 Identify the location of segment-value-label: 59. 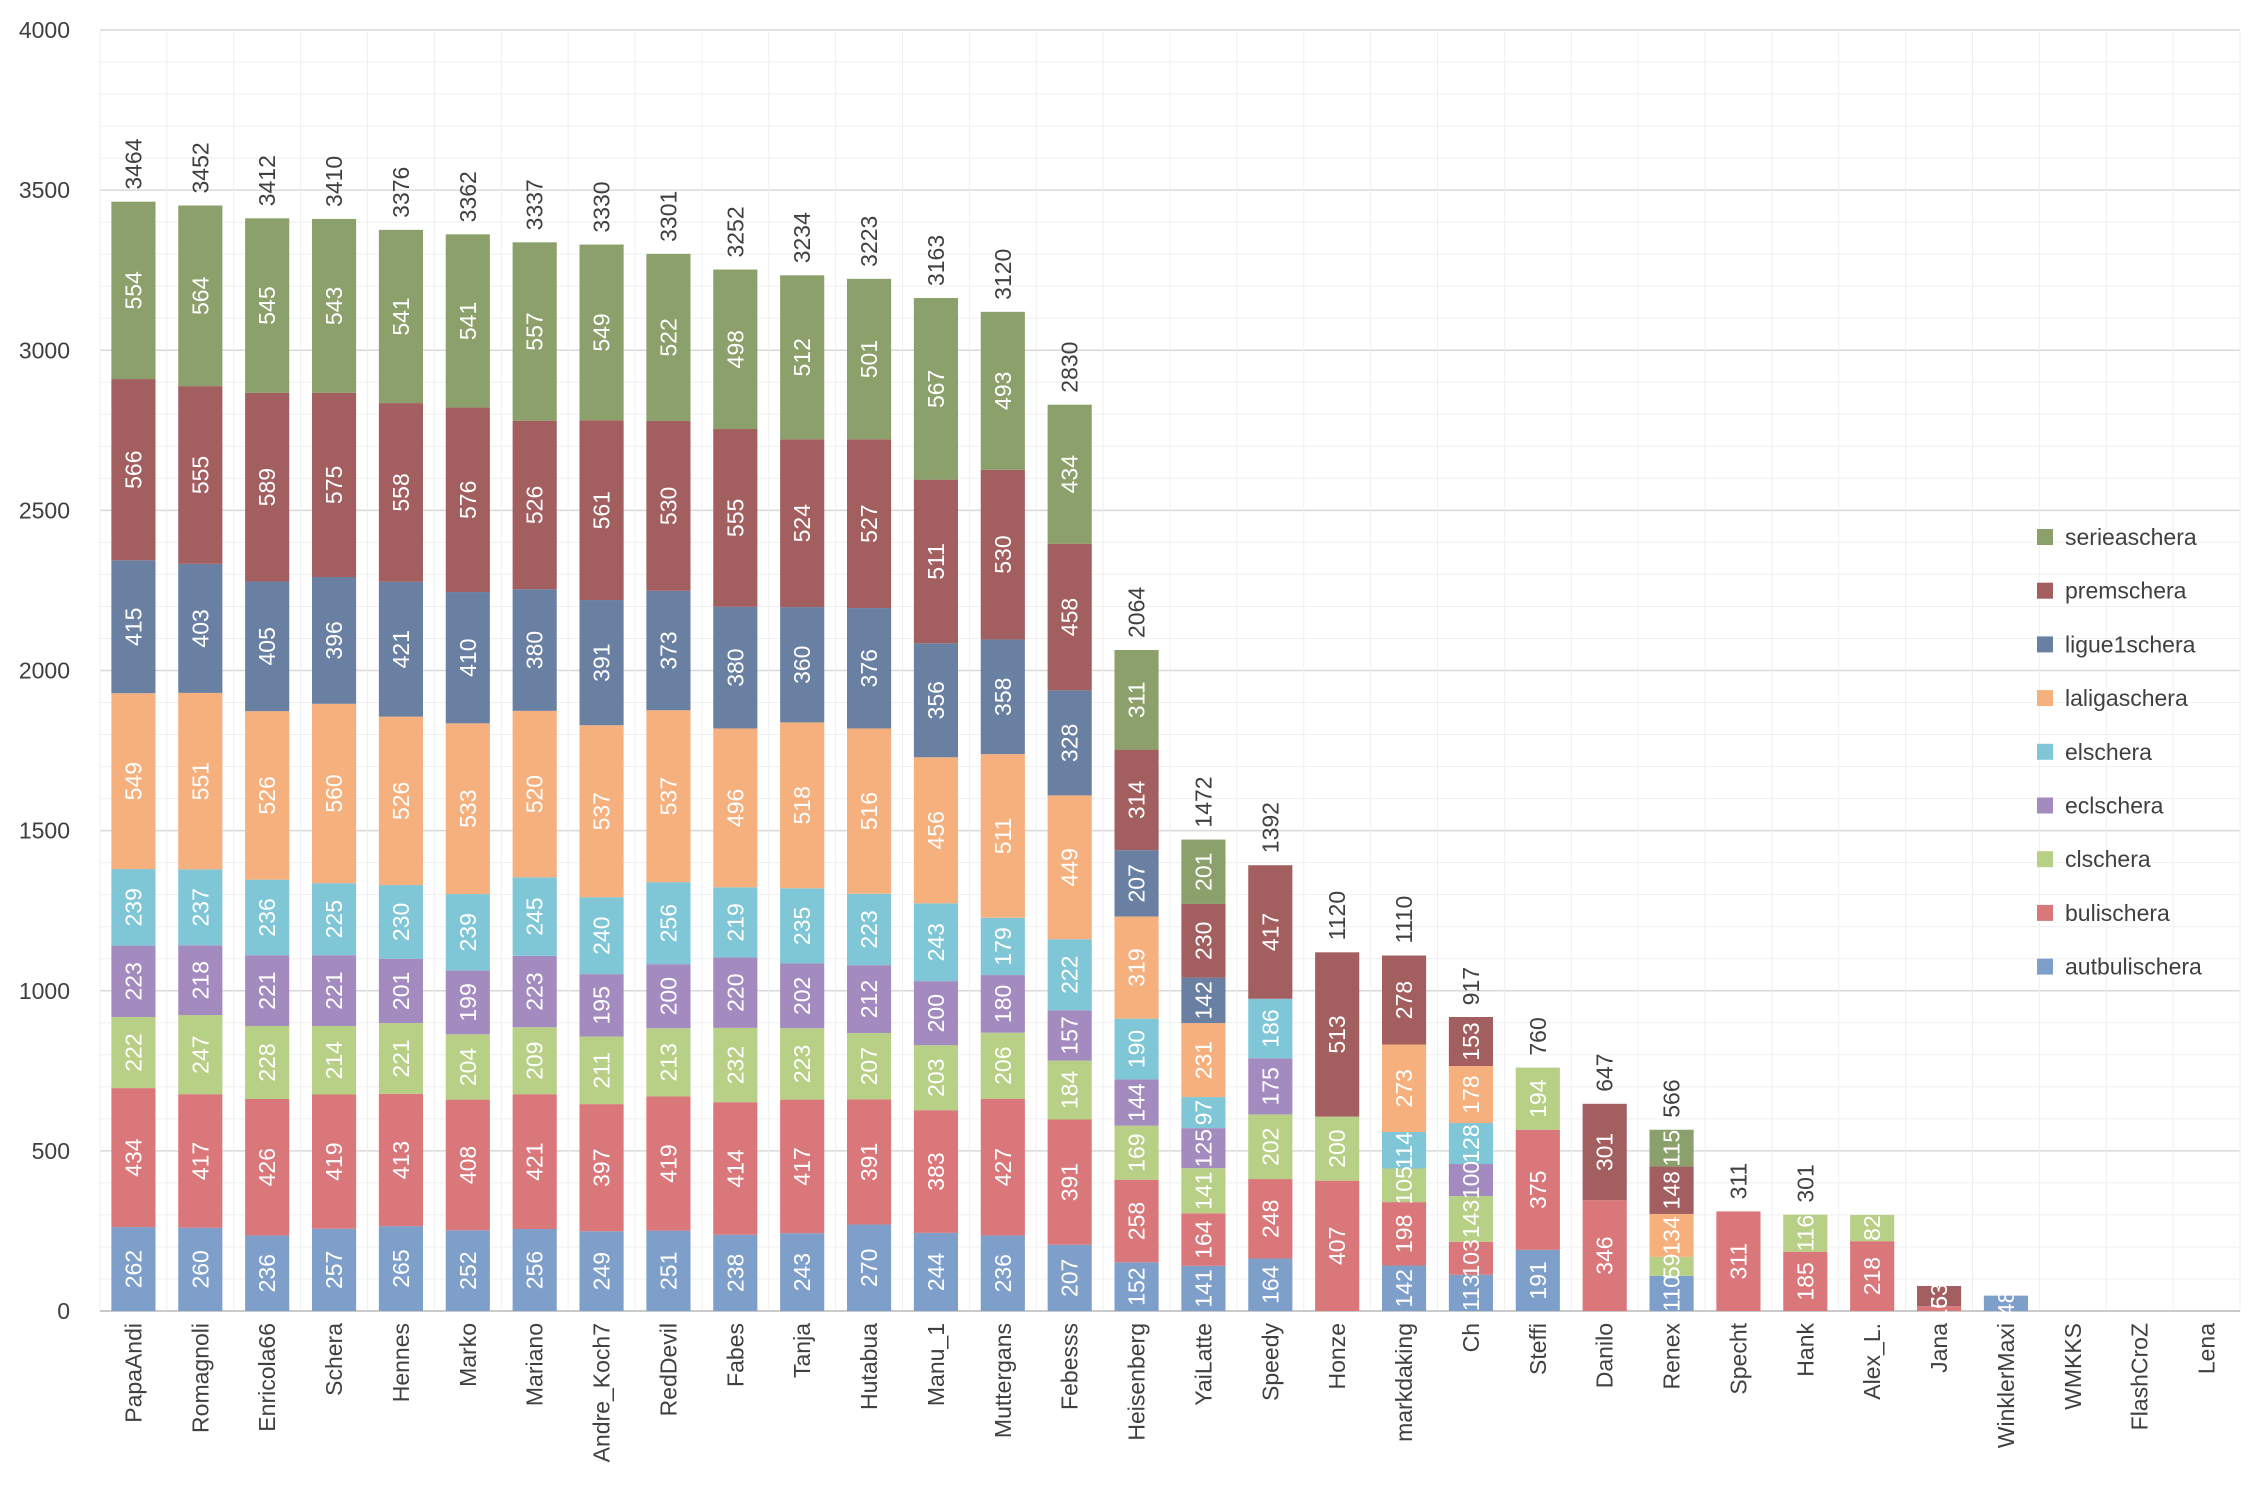
(1672, 1267).